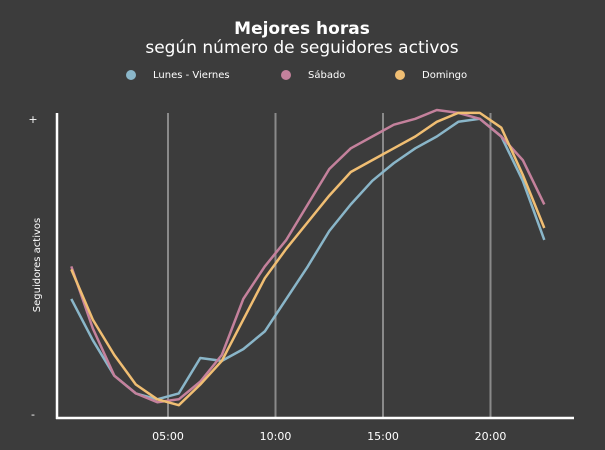 This screenshot has width=605, height=450. Describe the element at coordinates (37, 265) in the screenshot. I see `y-axis-label: Seguidores activos` at that location.